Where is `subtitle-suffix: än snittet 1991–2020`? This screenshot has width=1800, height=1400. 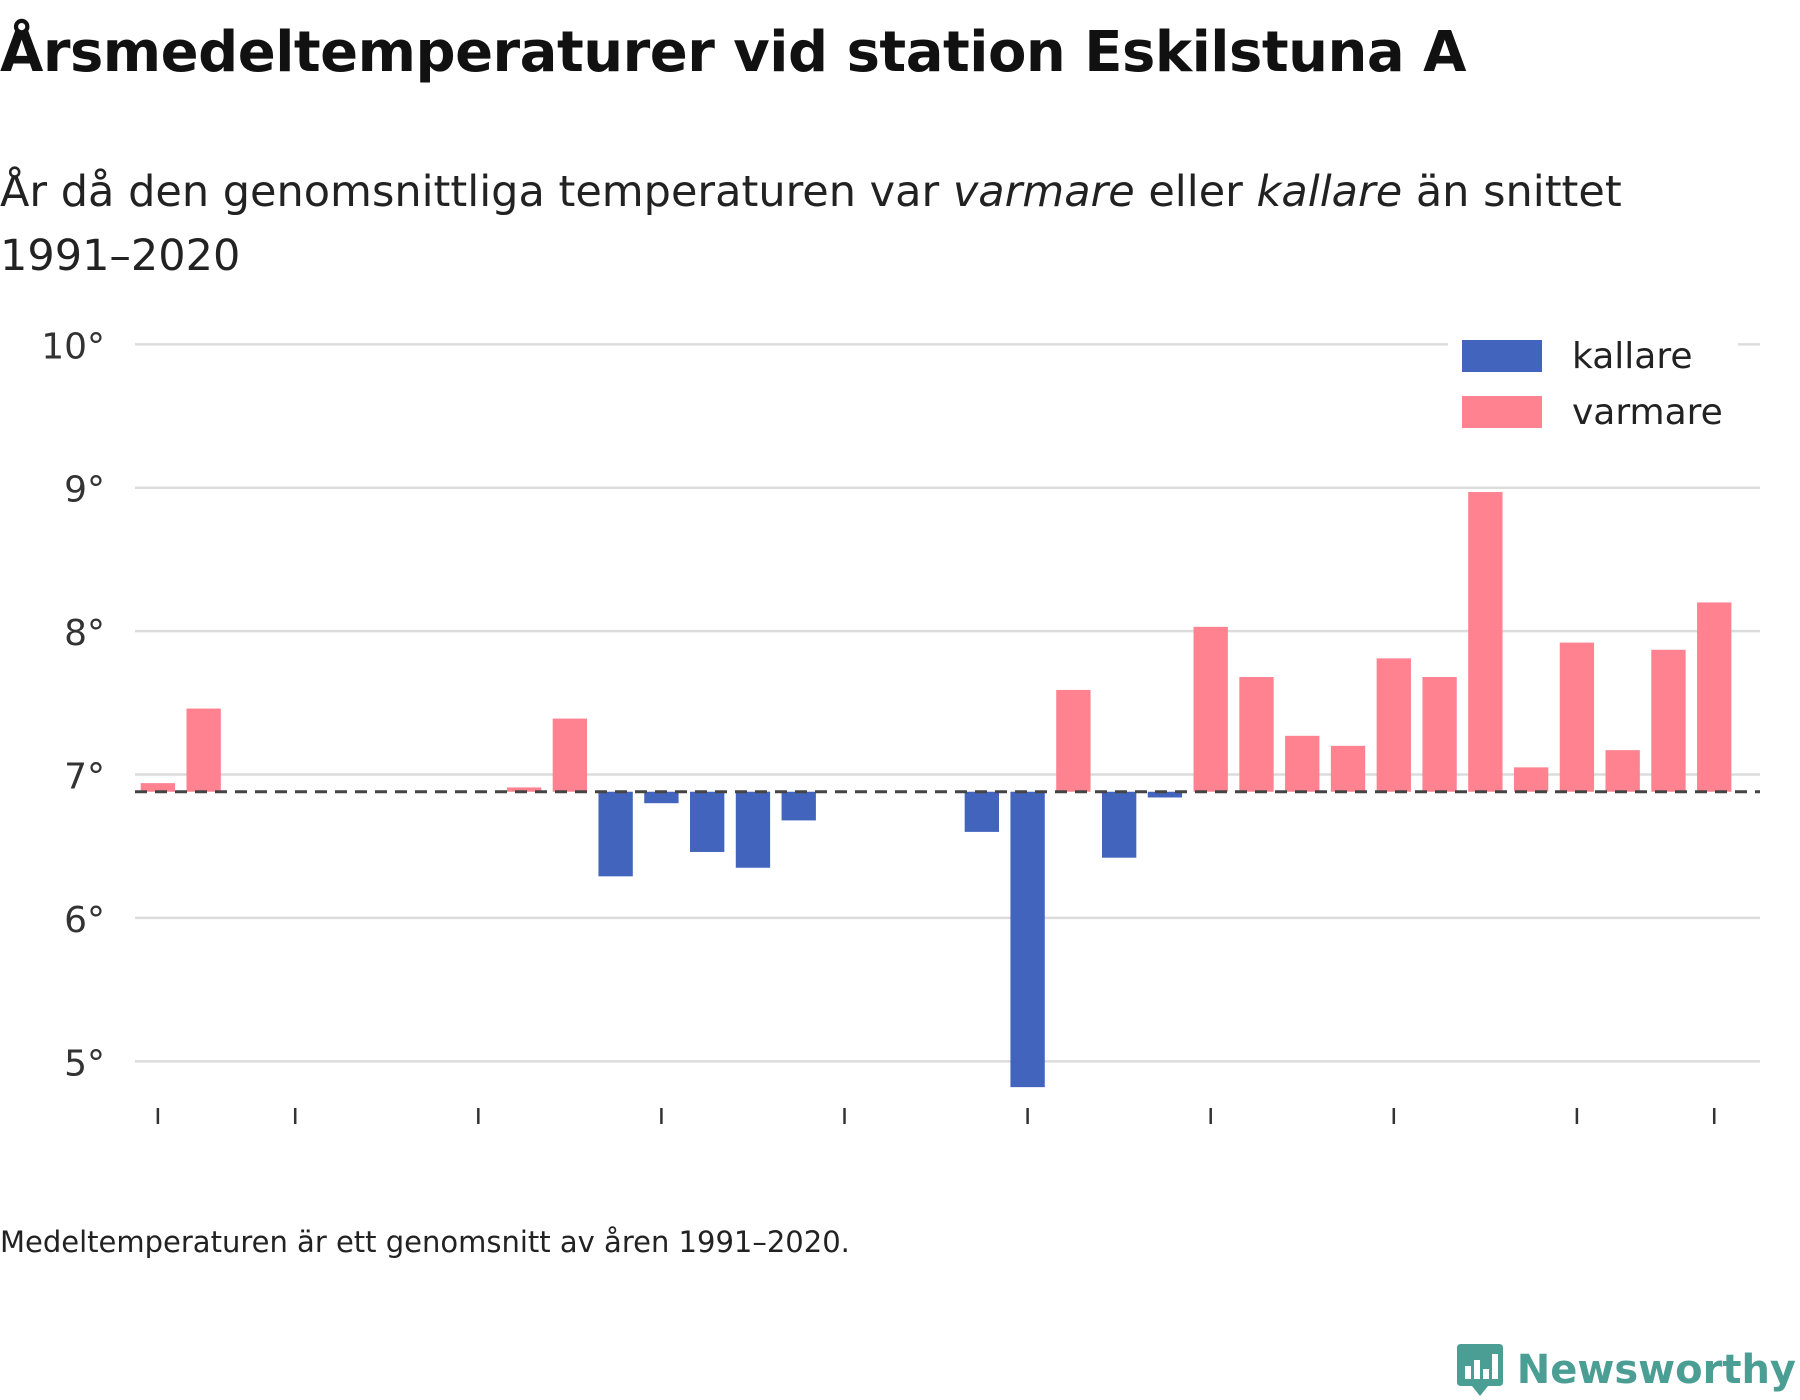
subtitle-suffix: än snittet 1991–2020 is located at coordinates (811, 224).